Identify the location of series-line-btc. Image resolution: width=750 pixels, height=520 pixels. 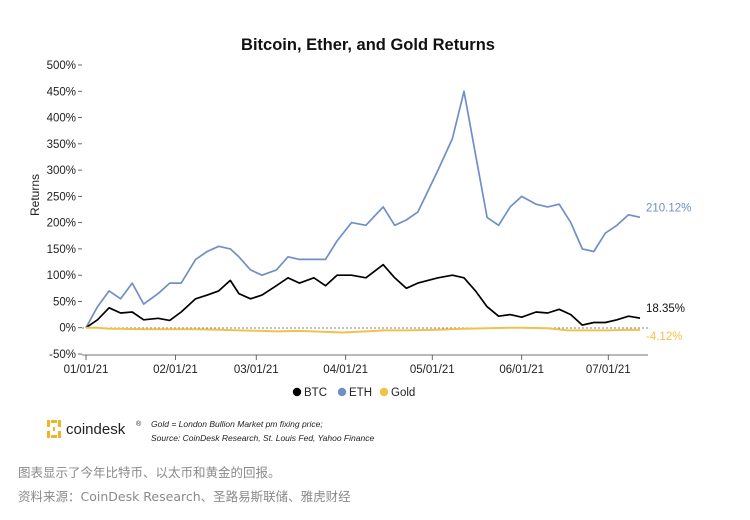
(363, 296).